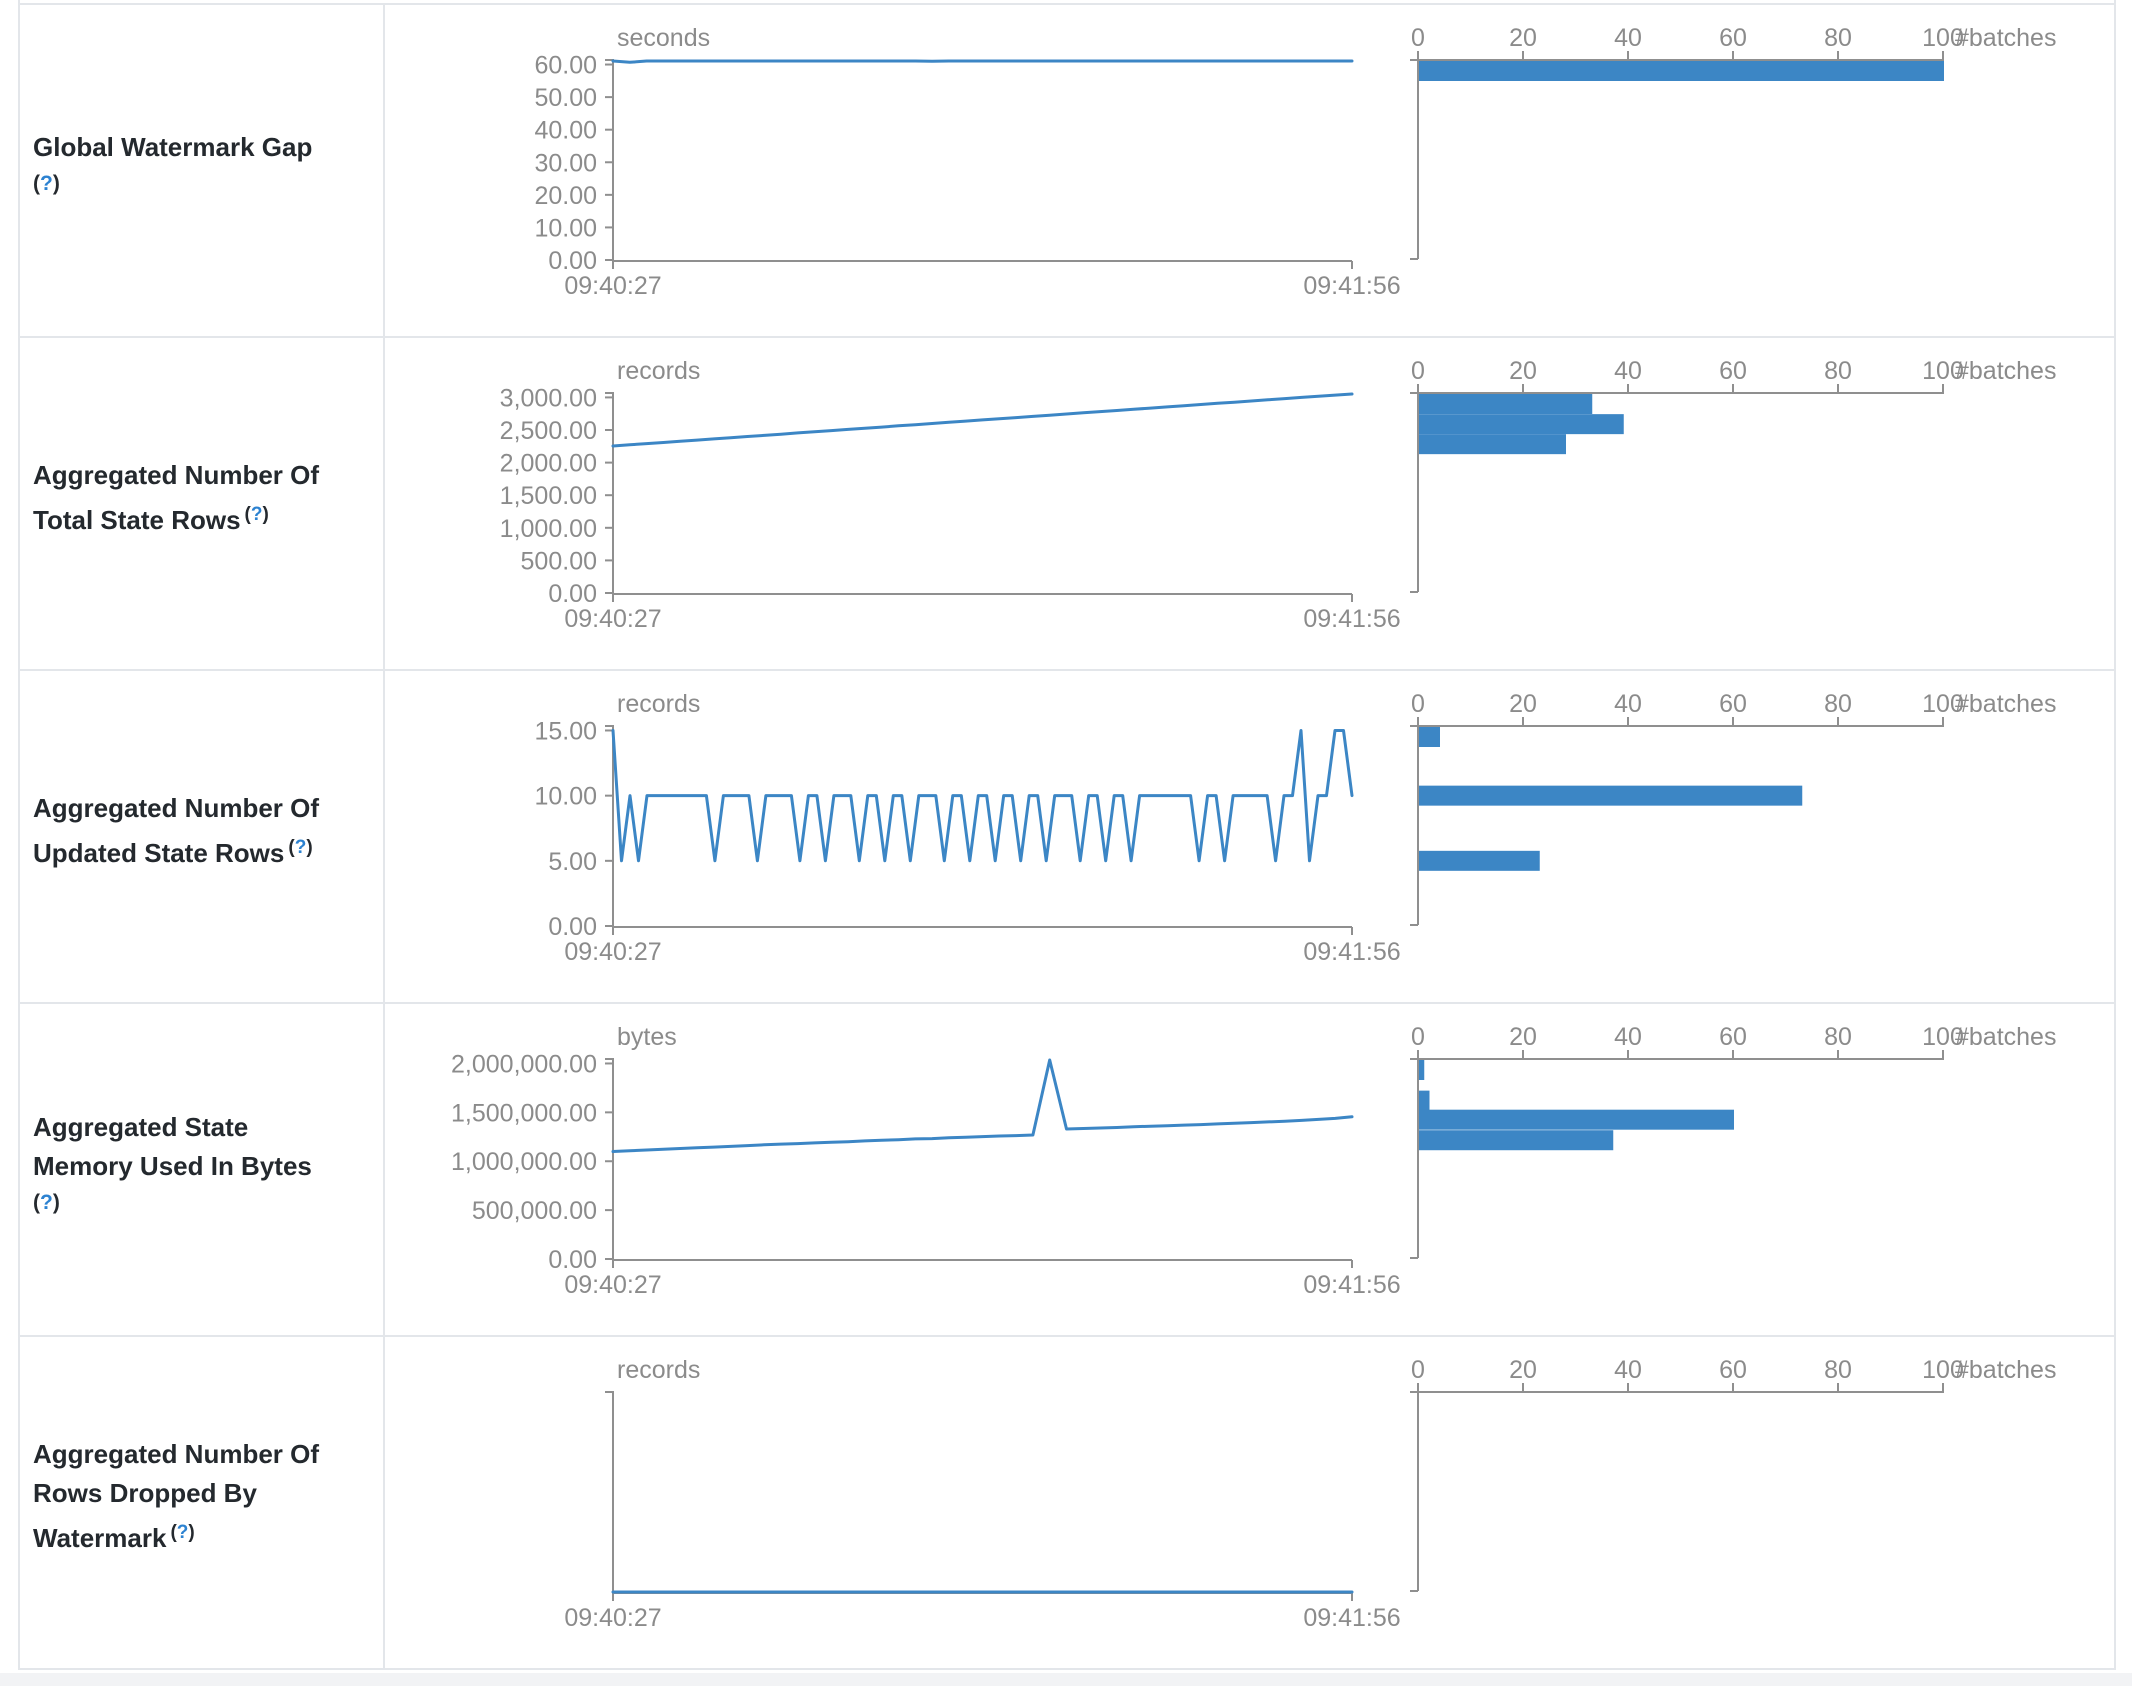 The image size is (2132, 1686). Describe the element at coordinates (524, 1162) in the screenshot. I see `svg-text: 1,000,000.00` at that location.